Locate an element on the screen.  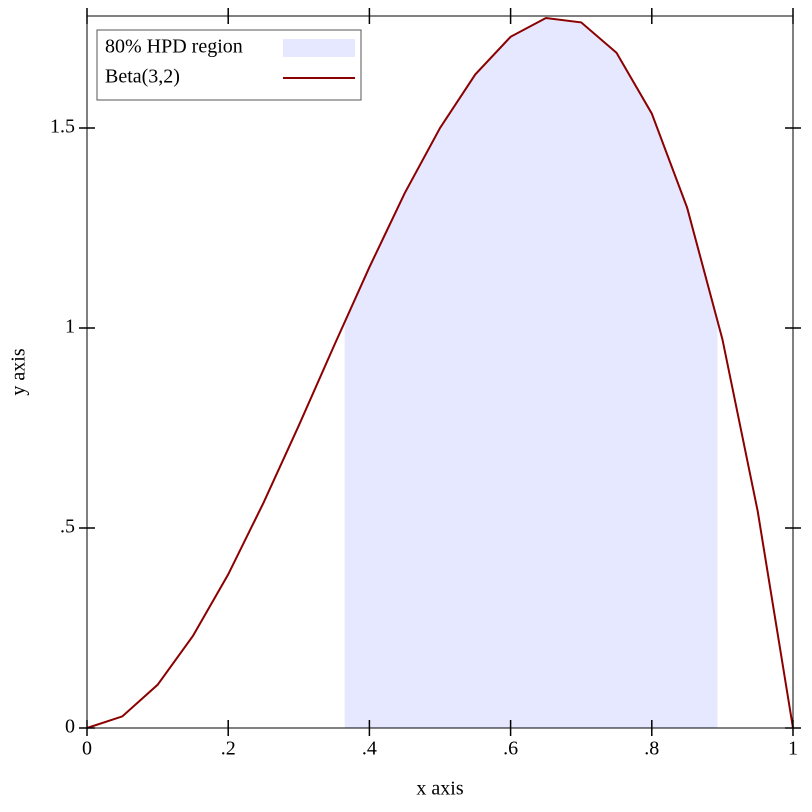
y-tick-label: 1.5 is located at coordinates (62, 127).